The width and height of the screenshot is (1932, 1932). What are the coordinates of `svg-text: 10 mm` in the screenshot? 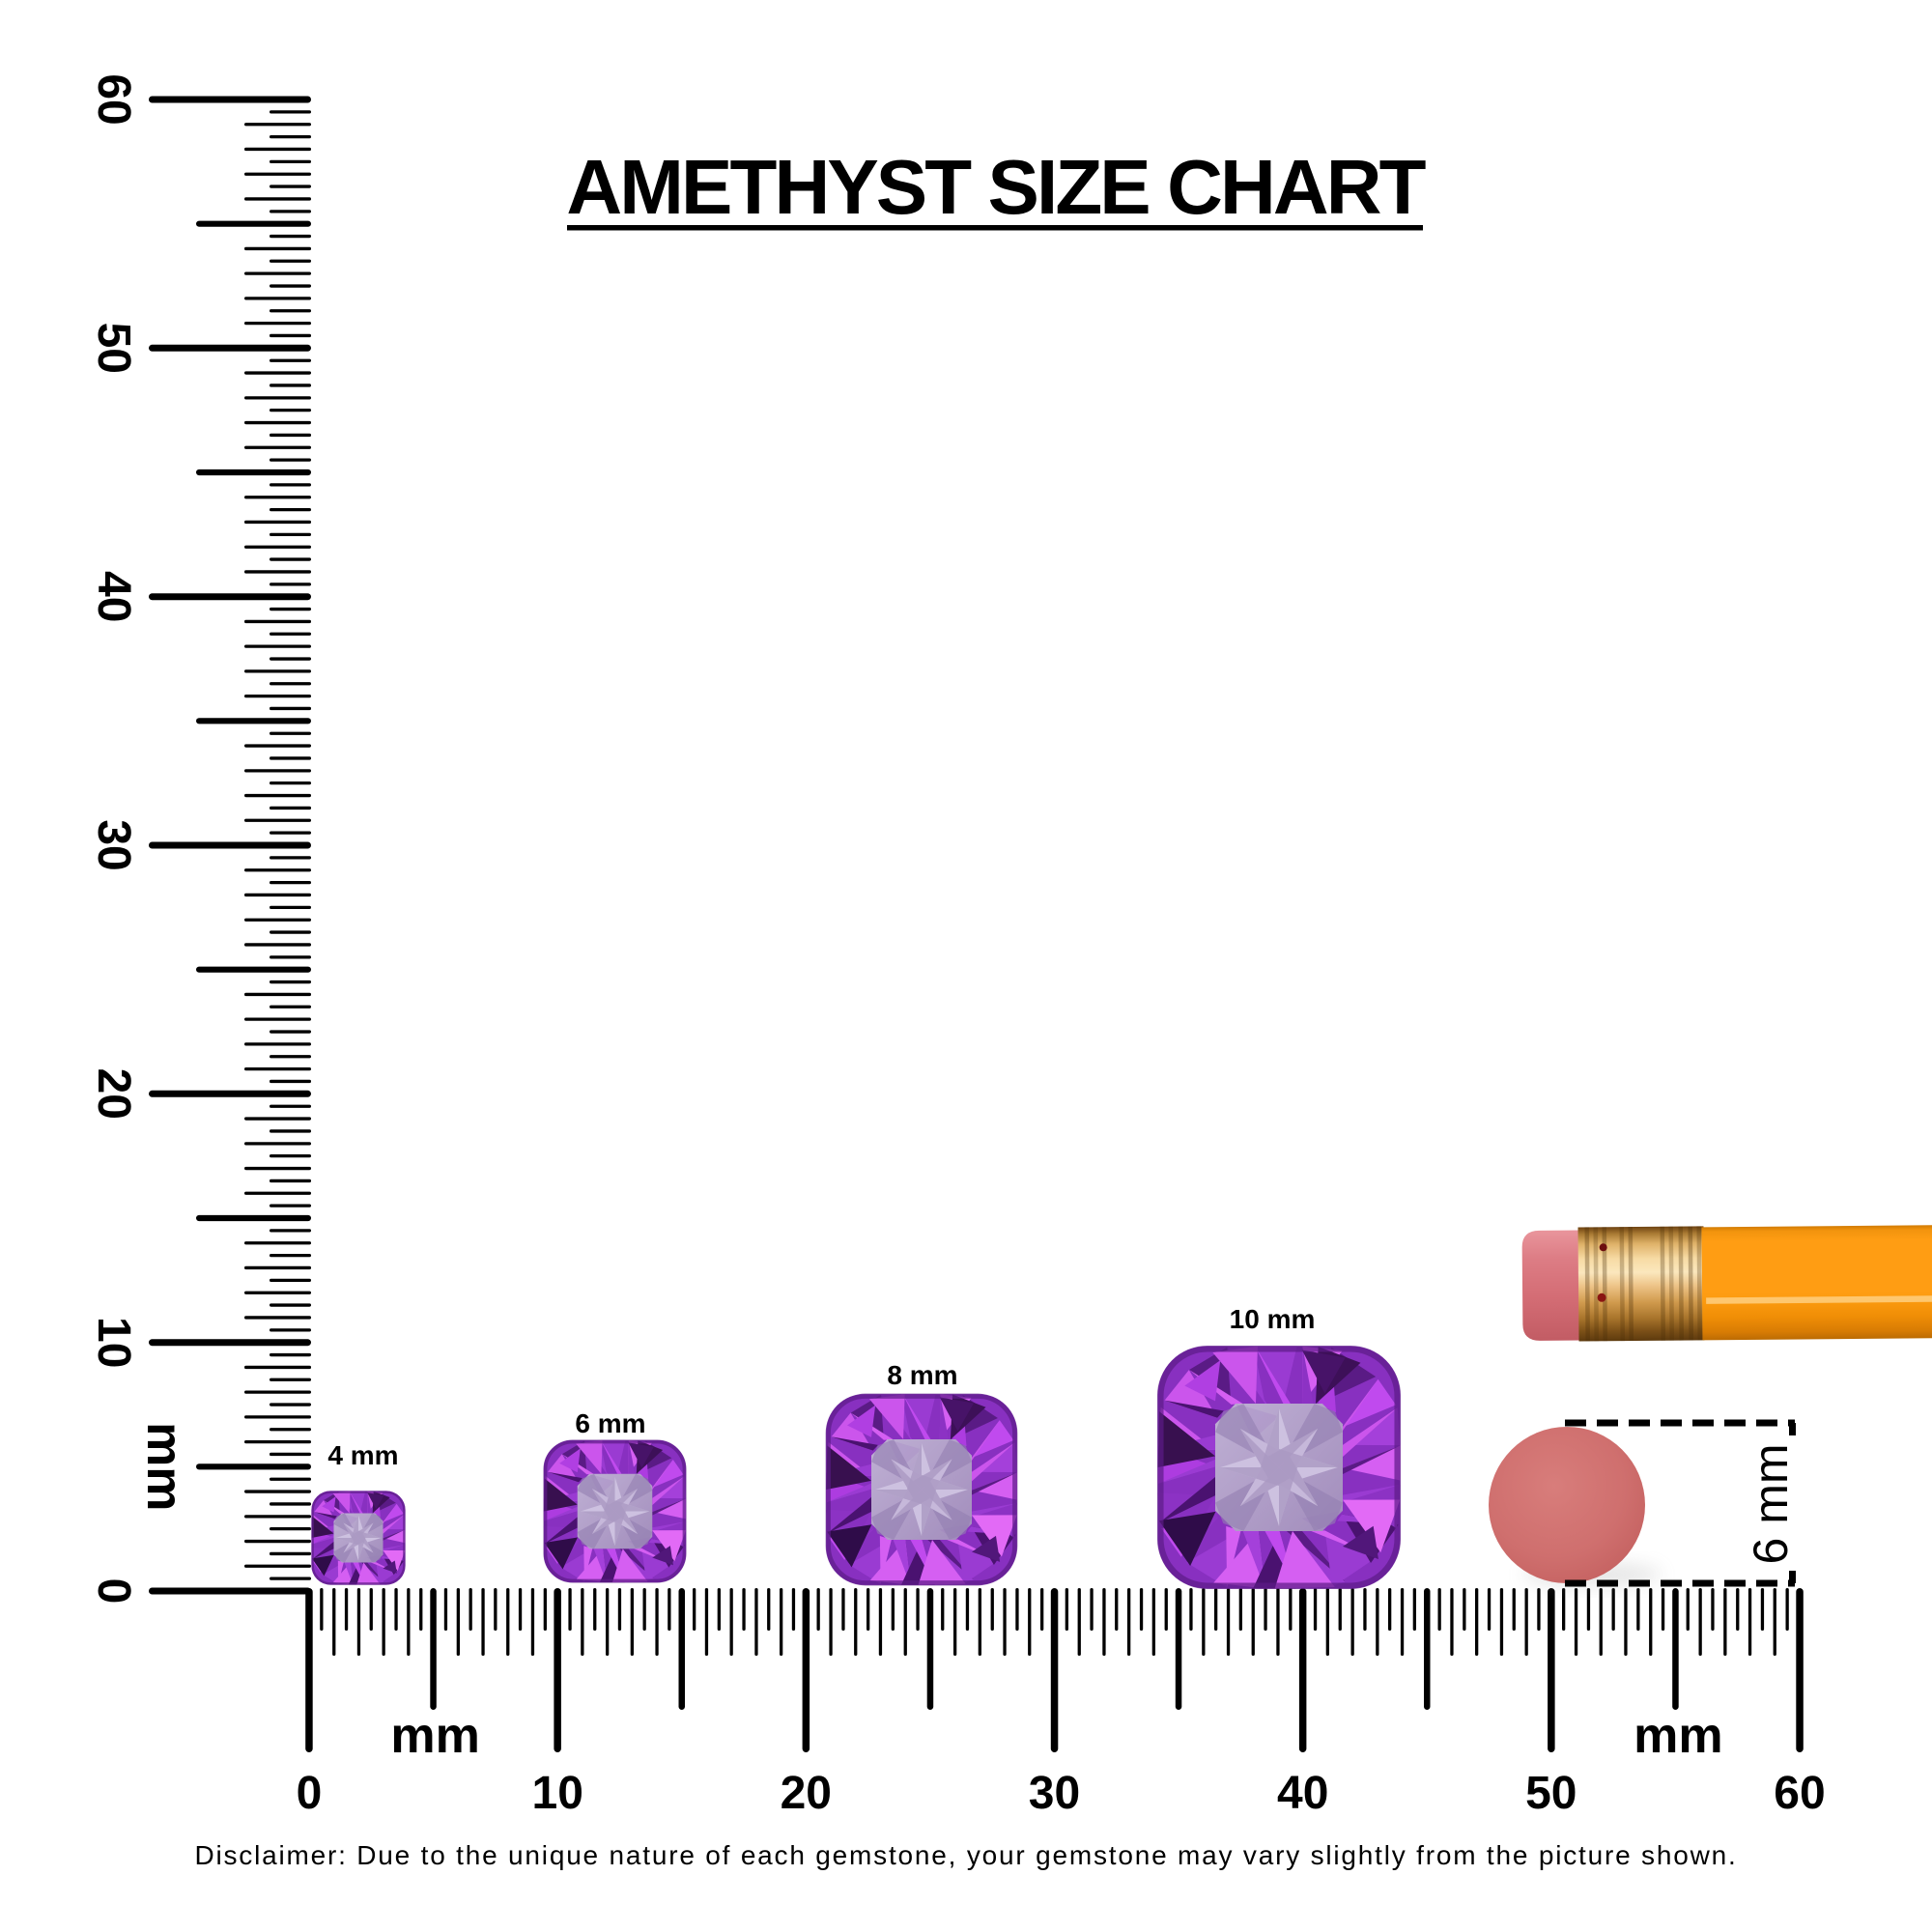 It's located at (1273, 1319).